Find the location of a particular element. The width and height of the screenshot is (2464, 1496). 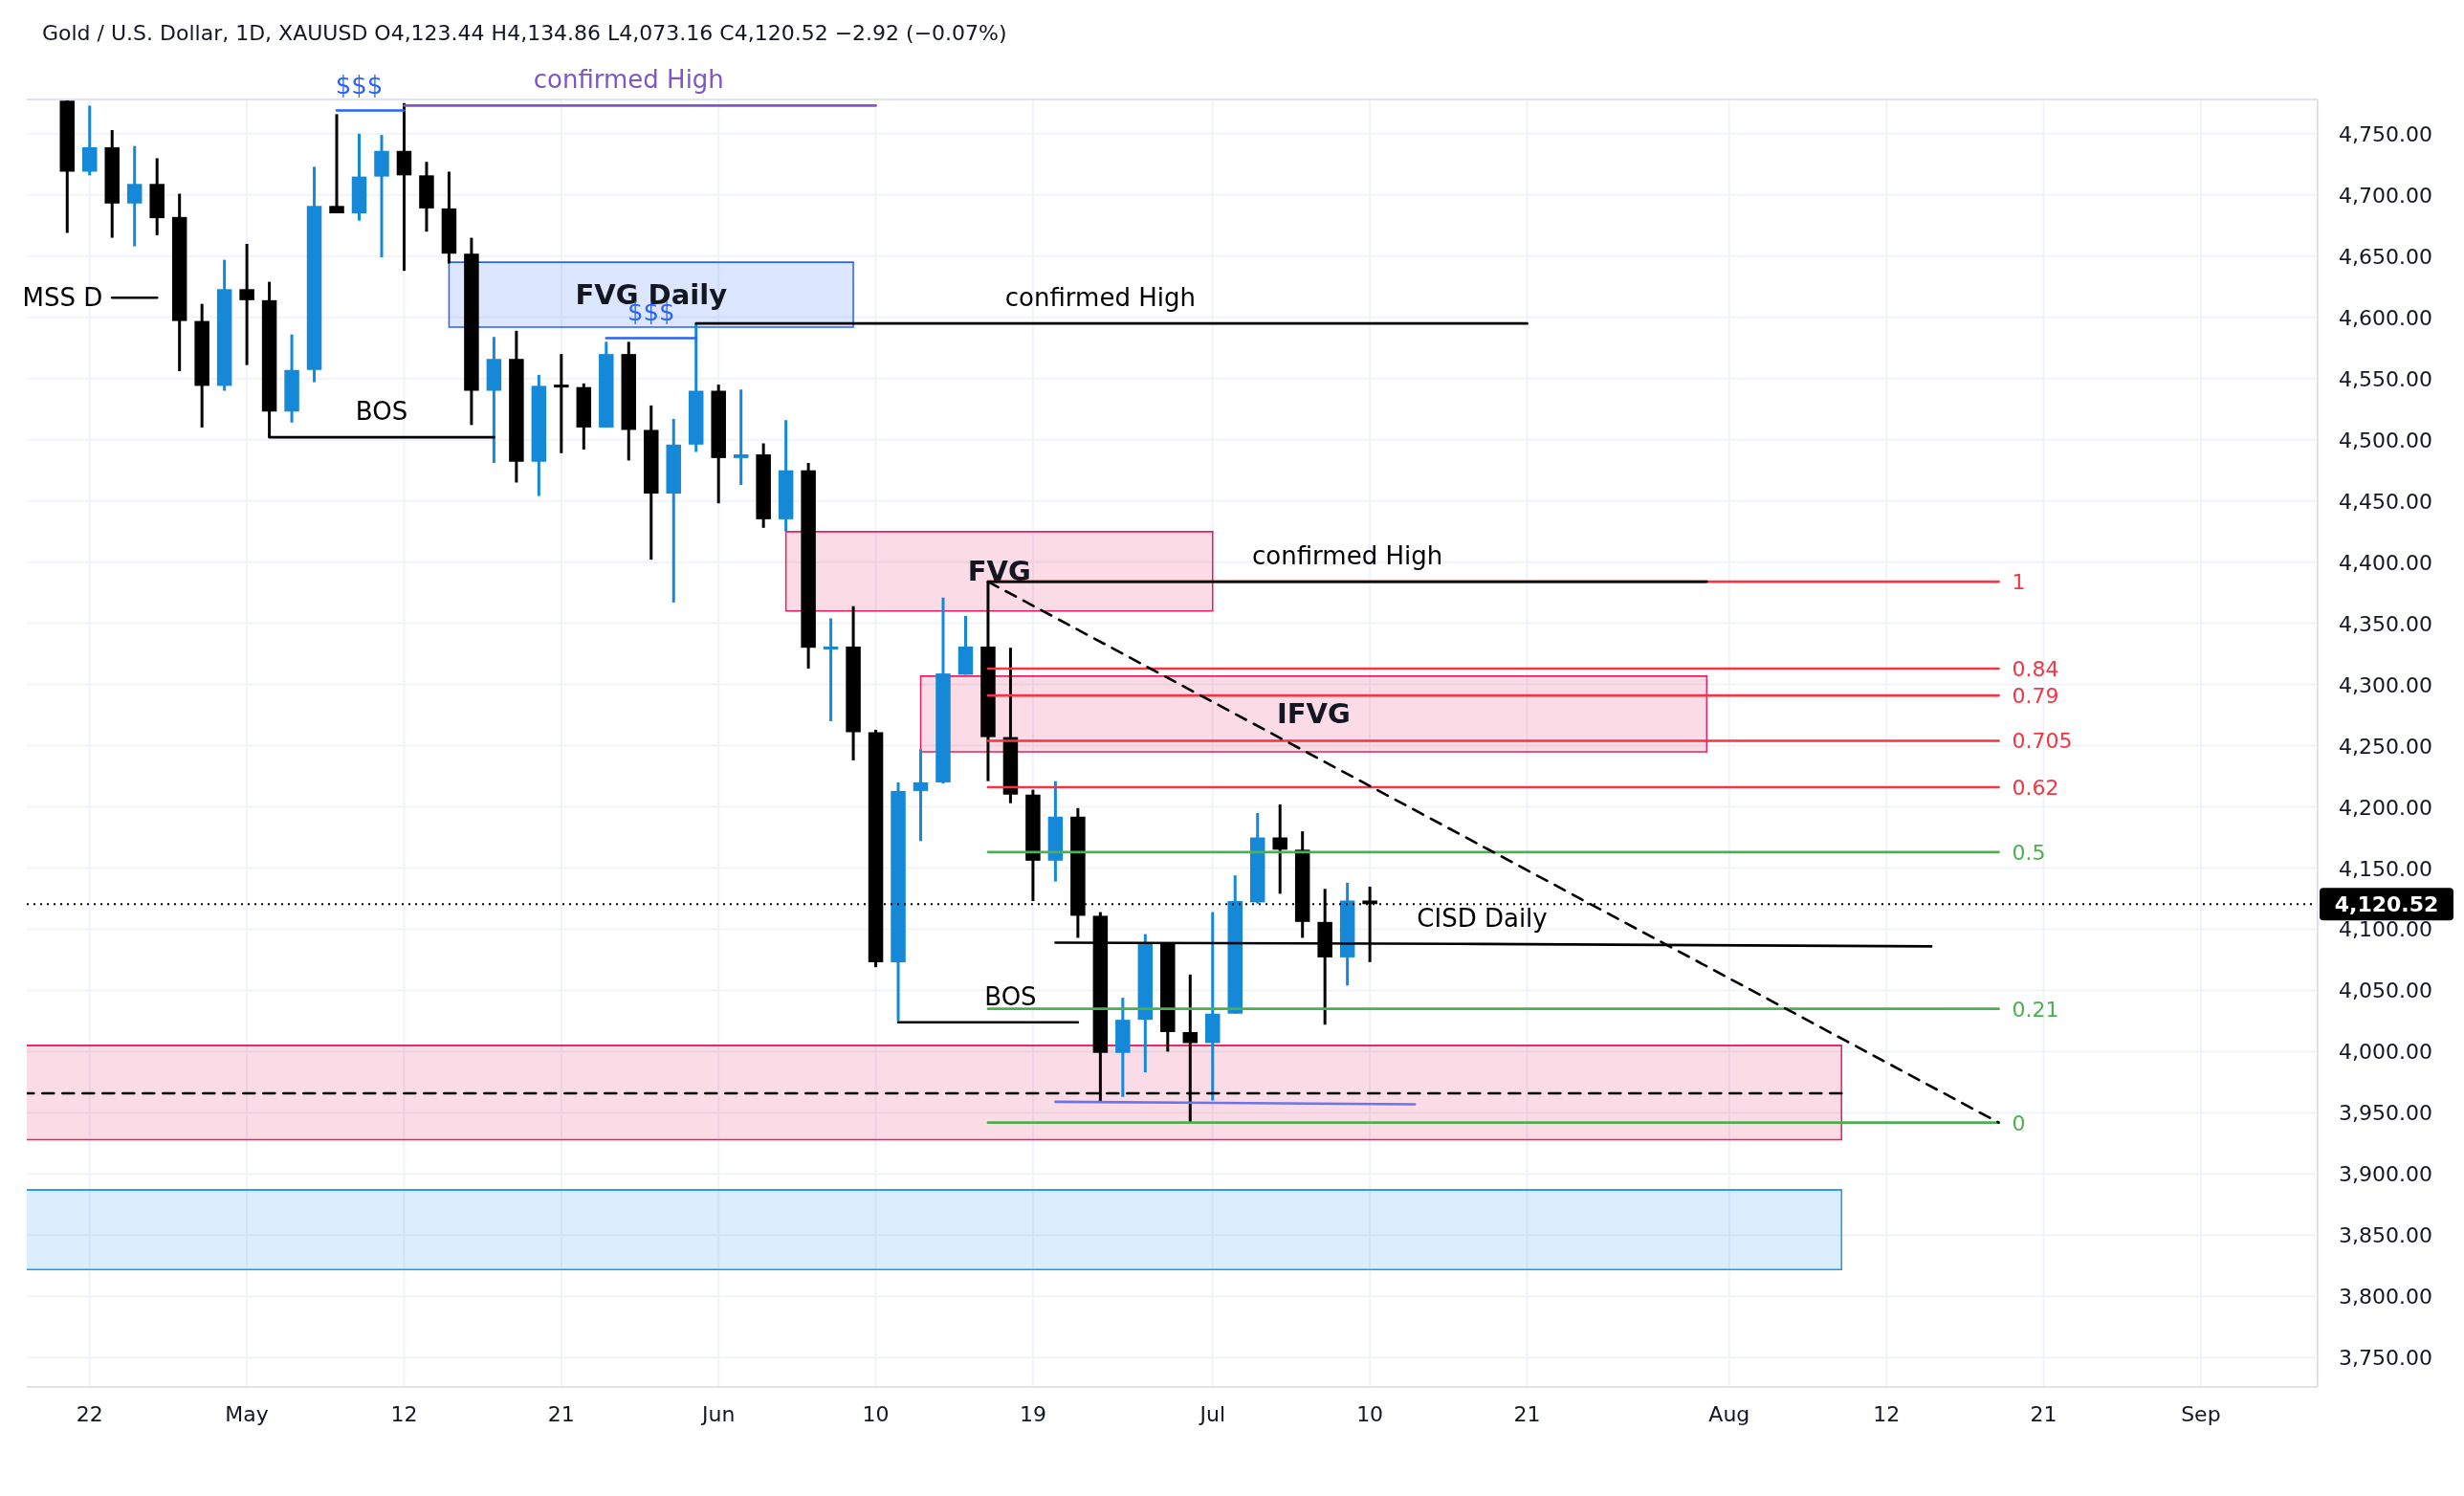

annotation: 0.705 is located at coordinates (2042, 741).